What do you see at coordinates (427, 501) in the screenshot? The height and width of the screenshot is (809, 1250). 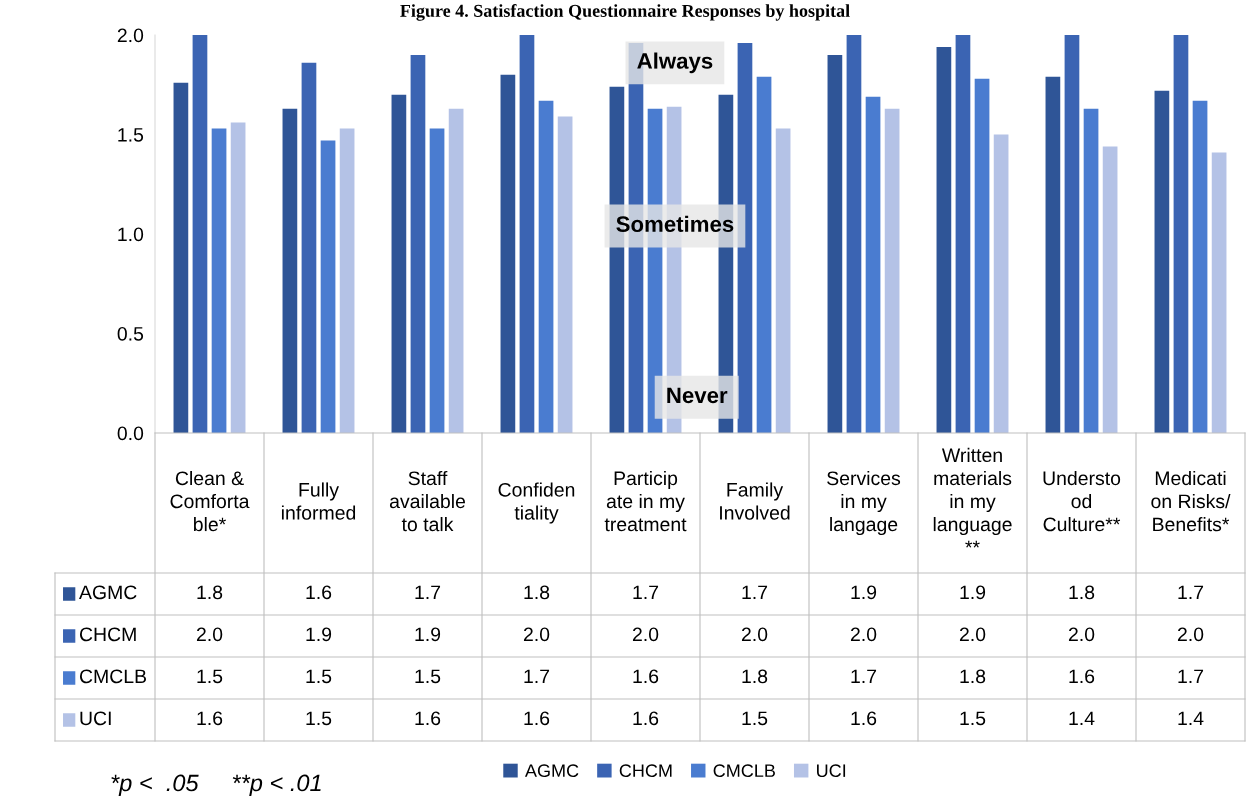 I see `x-tick-label: Staff available to talk` at bounding box center [427, 501].